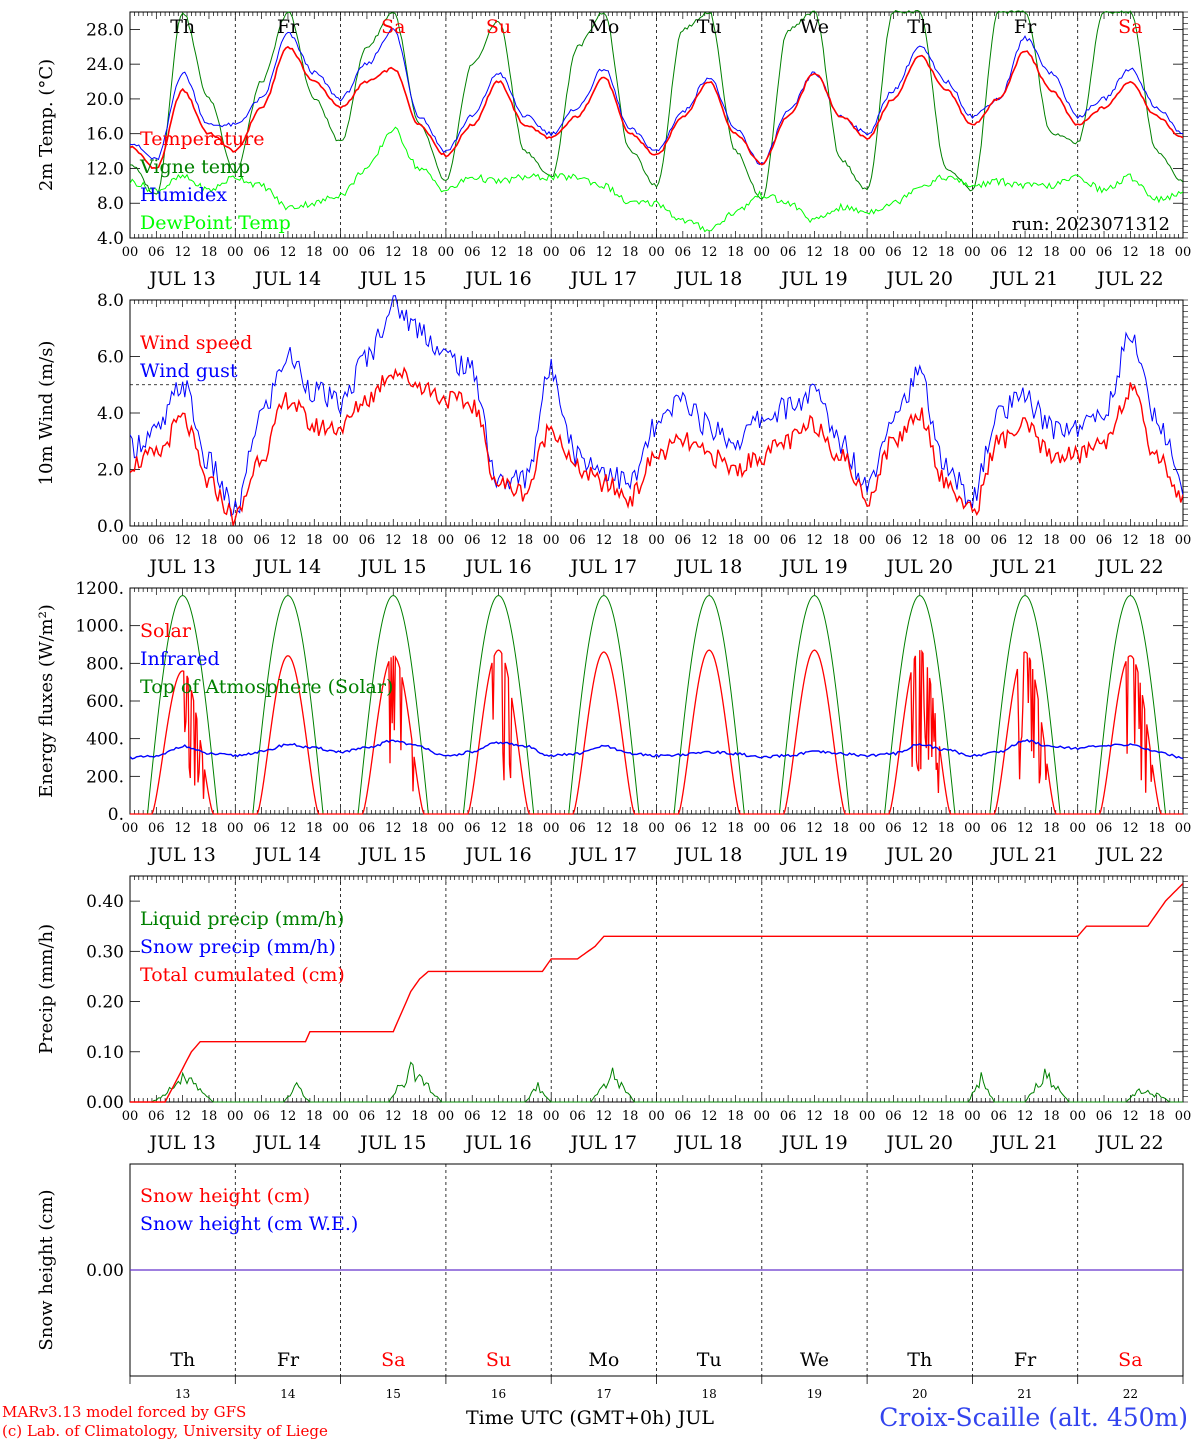 The width and height of the screenshot is (1194, 1440). What do you see at coordinates (708, 279) in the screenshot?
I see `date-label: JUL 18` at bounding box center [708, 279].